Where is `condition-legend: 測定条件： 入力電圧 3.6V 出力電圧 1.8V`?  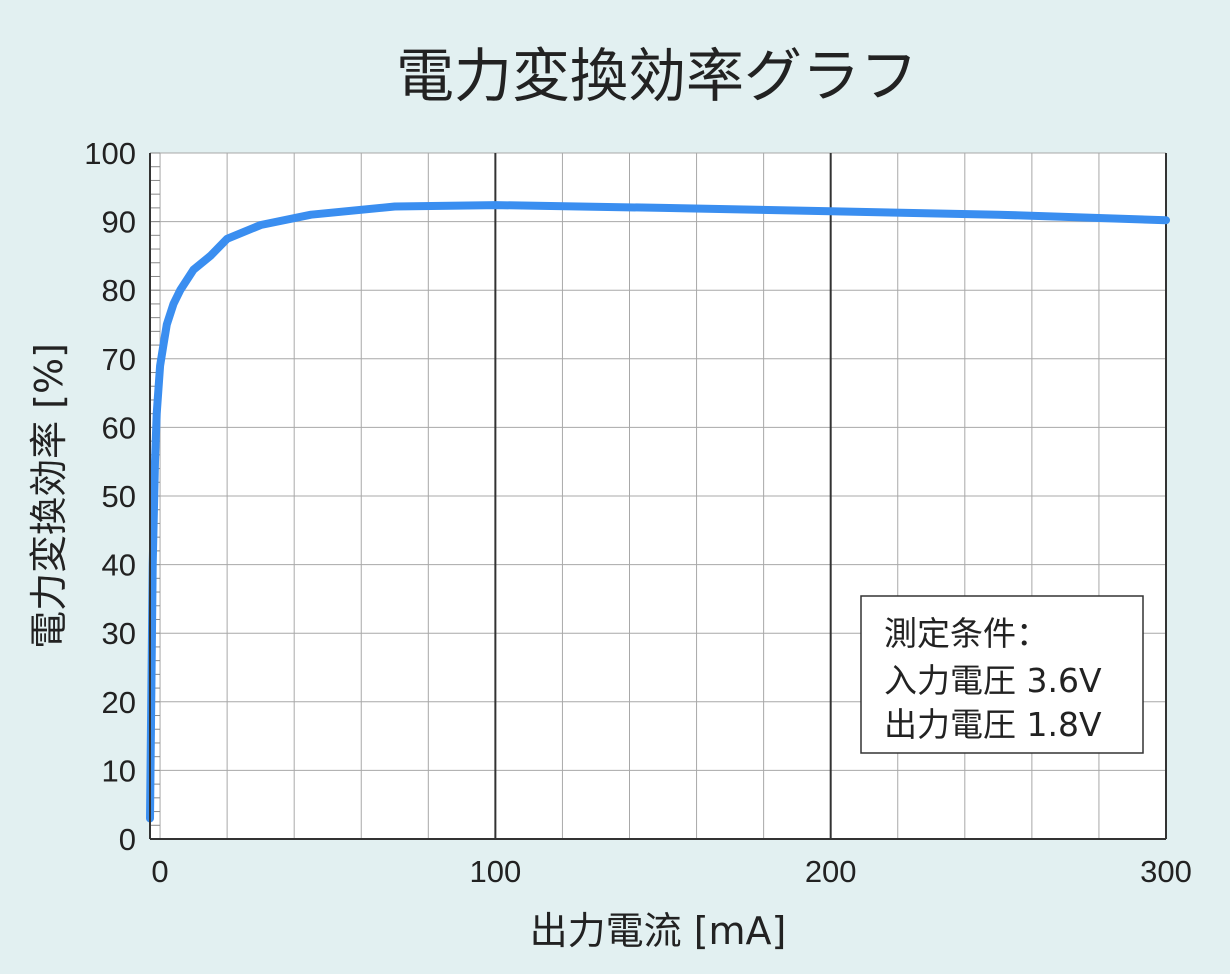
condition-legend: 測定条件： 入力電圧 3.6V 出力電圧 1.8V is located at coordinates (1002, 674).